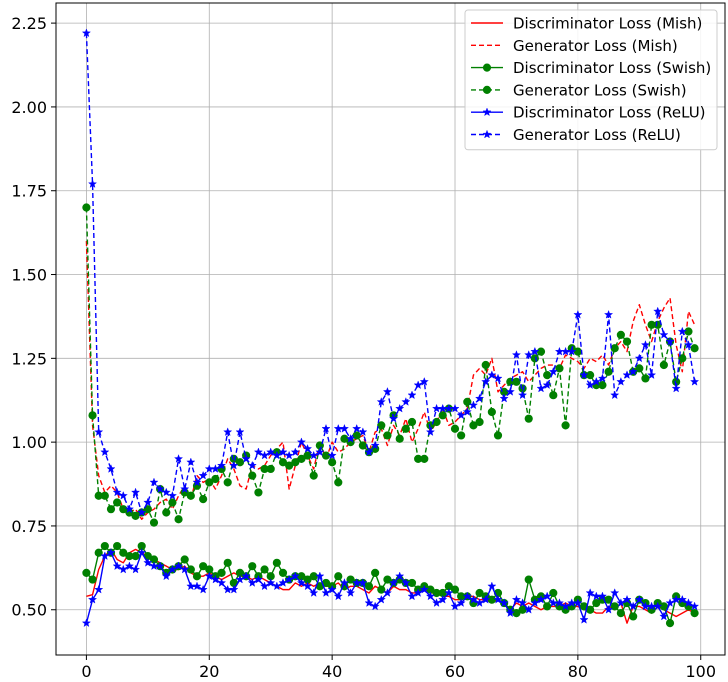 The width and height of the screenshot is (728, 682). Describe the element at coordinates (332, 671) in the screenshot. I see `x-tick-label: 40` at that location.